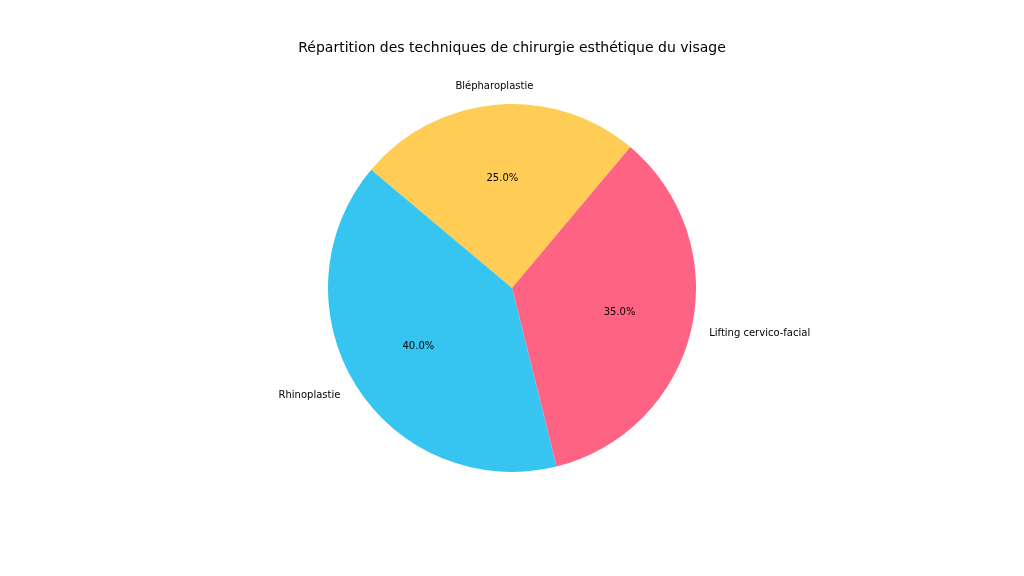 This screenshot has height=576, width=1024. What do you see at coordinates (512, 46) in the screenshot?
I see `chart-title: Répartition des techniques de chirurgie esthétique du visage` at bounding box center [512, 46].